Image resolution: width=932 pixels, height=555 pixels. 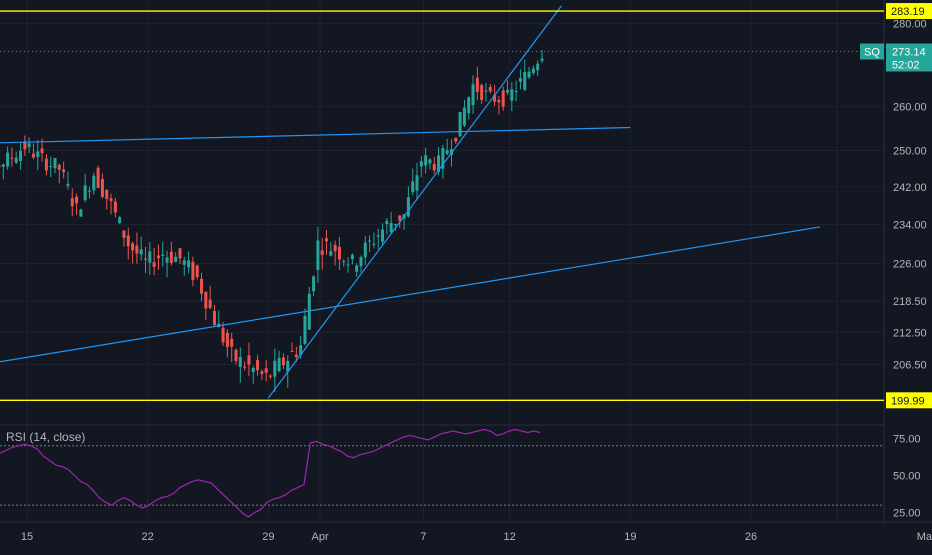 I want to click on date-axis-tick: 19, so click(x=630, y=537).